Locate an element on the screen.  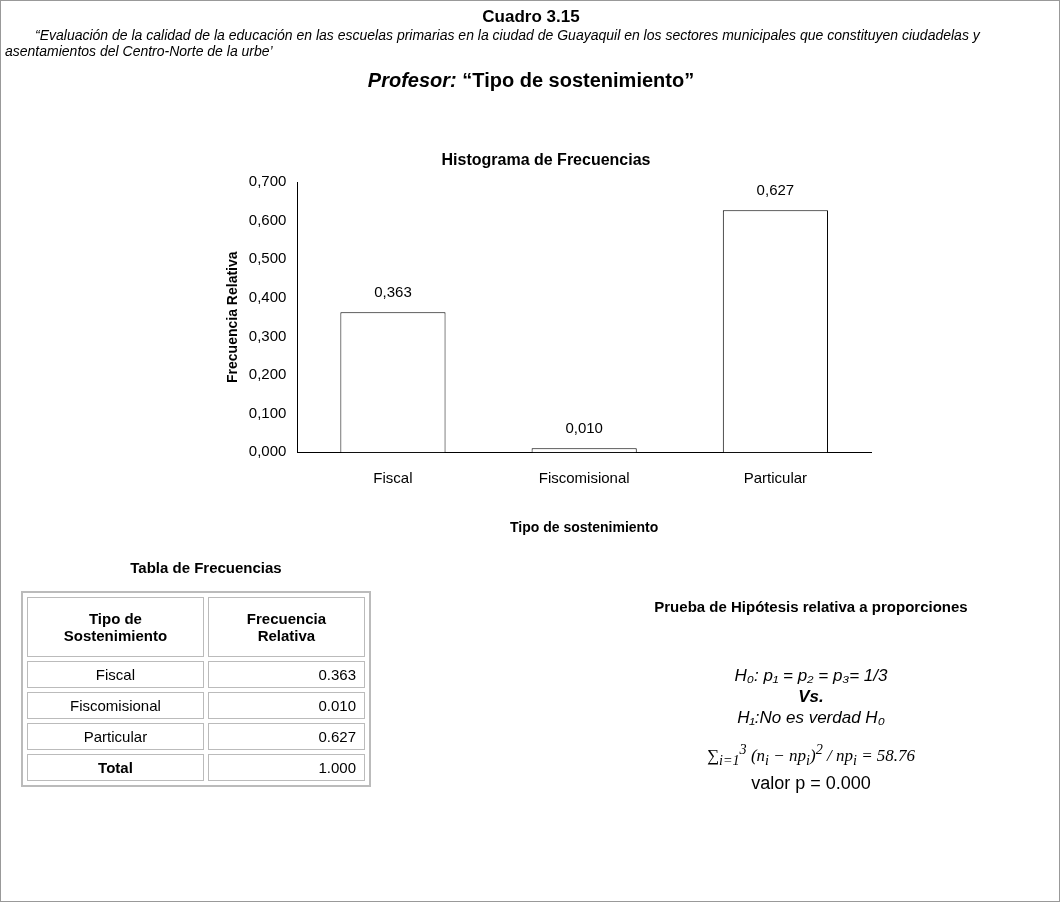
text: 1.000 is located at coordinates (286, 767).